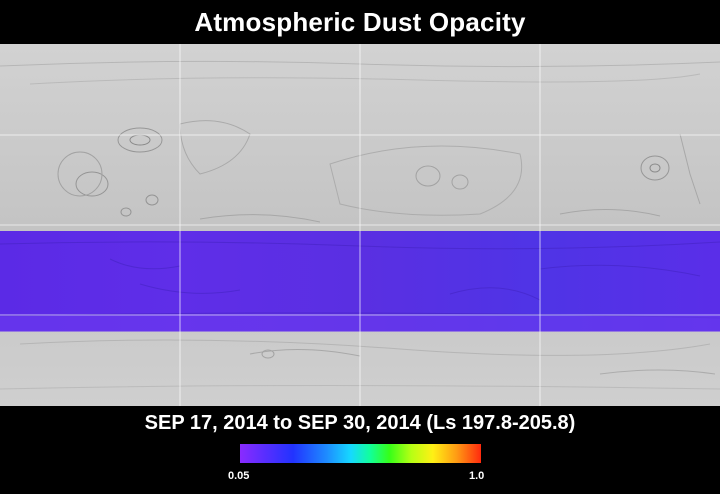  Describe the element at coordinates (360, 453) in the screenshot. I see `colorbar` at that location.